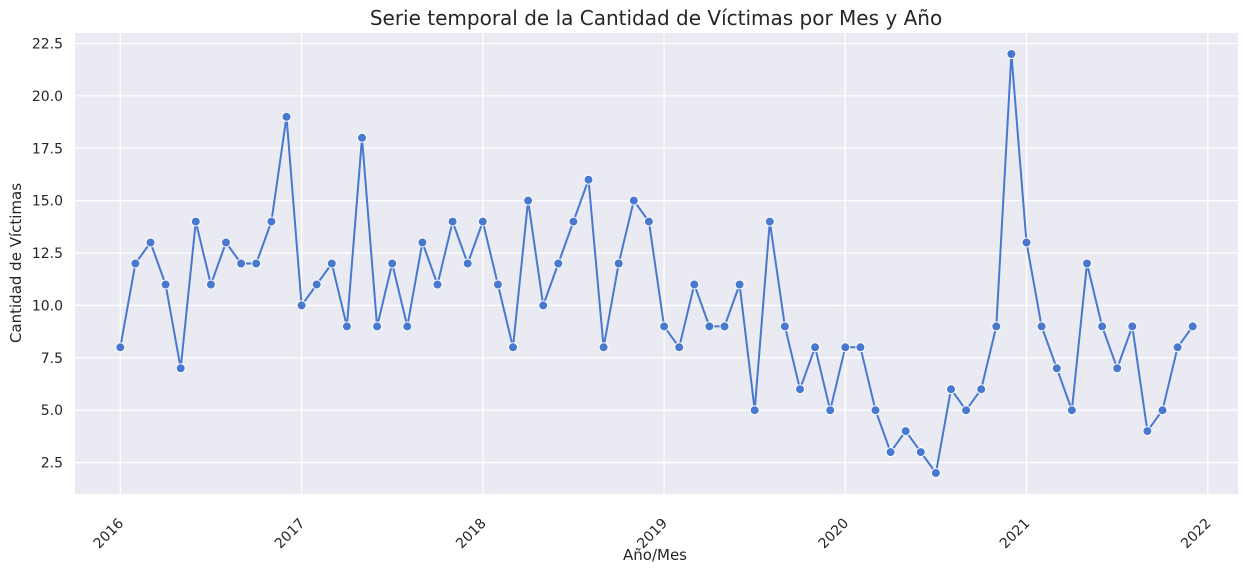 The image size is (1246, 574). Describe the element at coordinates (52, 359) in the screenshot. I see `y-tick-label: 7.5` at that location.